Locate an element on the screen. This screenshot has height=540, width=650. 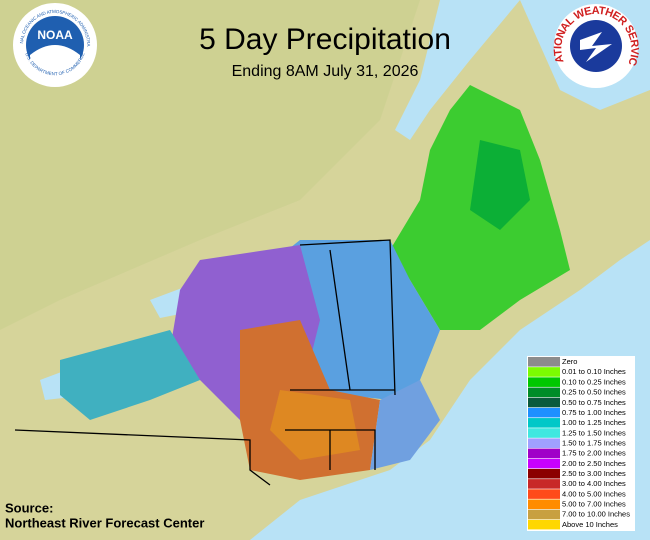
legend-label: 0.25 to 0.50 Inches is located at coordinates (594, 392).